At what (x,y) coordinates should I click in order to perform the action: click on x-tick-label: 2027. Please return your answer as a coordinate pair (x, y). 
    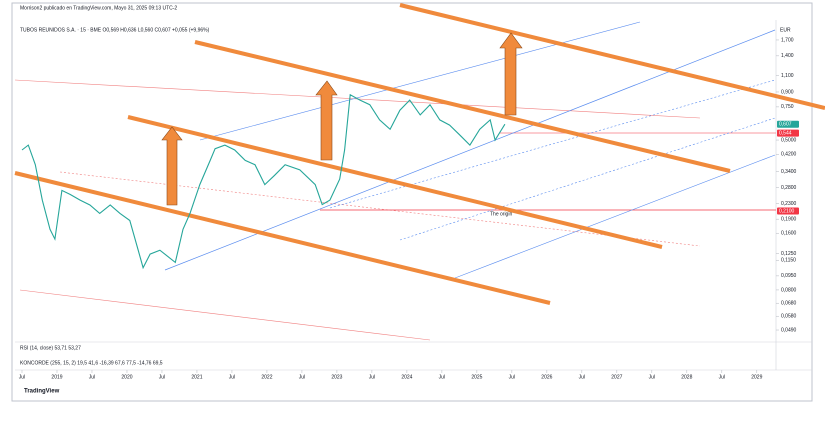
    Looking at the image, I should click on (616, 377).